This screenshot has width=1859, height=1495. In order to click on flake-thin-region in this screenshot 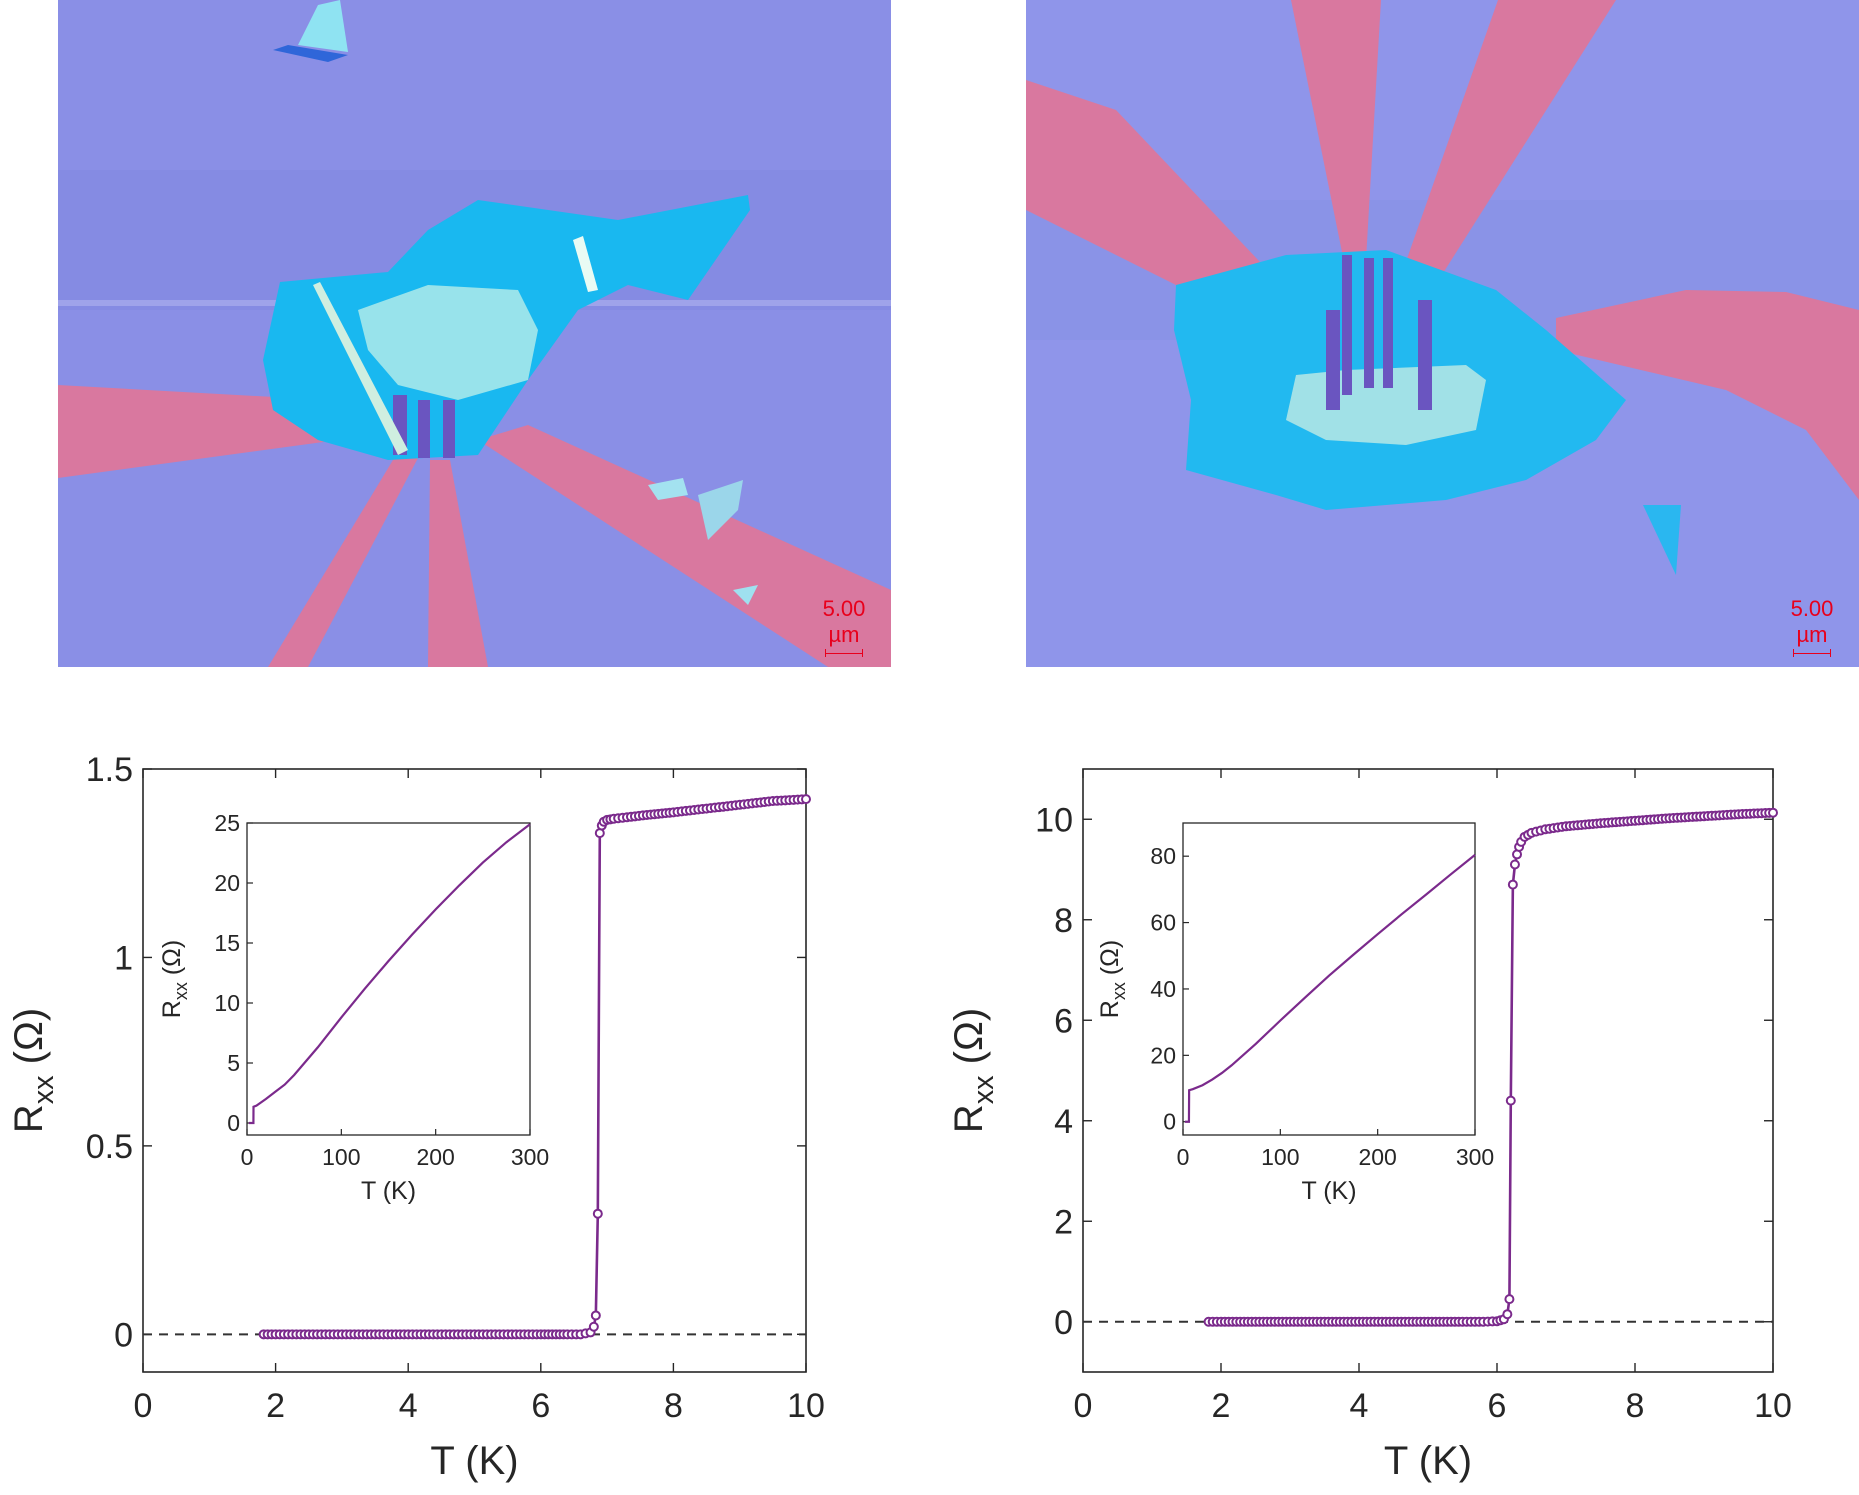, I will do `click(448, 342)`.